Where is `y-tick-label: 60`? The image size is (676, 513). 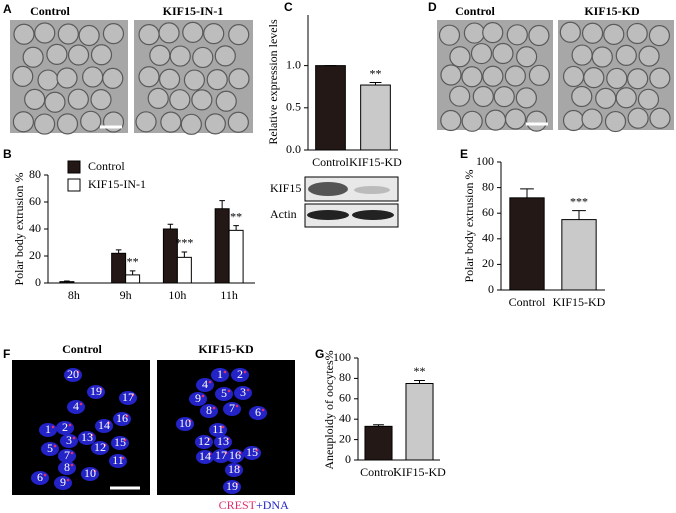 y-tick-label: 60 is located at coordinates (488, 212).